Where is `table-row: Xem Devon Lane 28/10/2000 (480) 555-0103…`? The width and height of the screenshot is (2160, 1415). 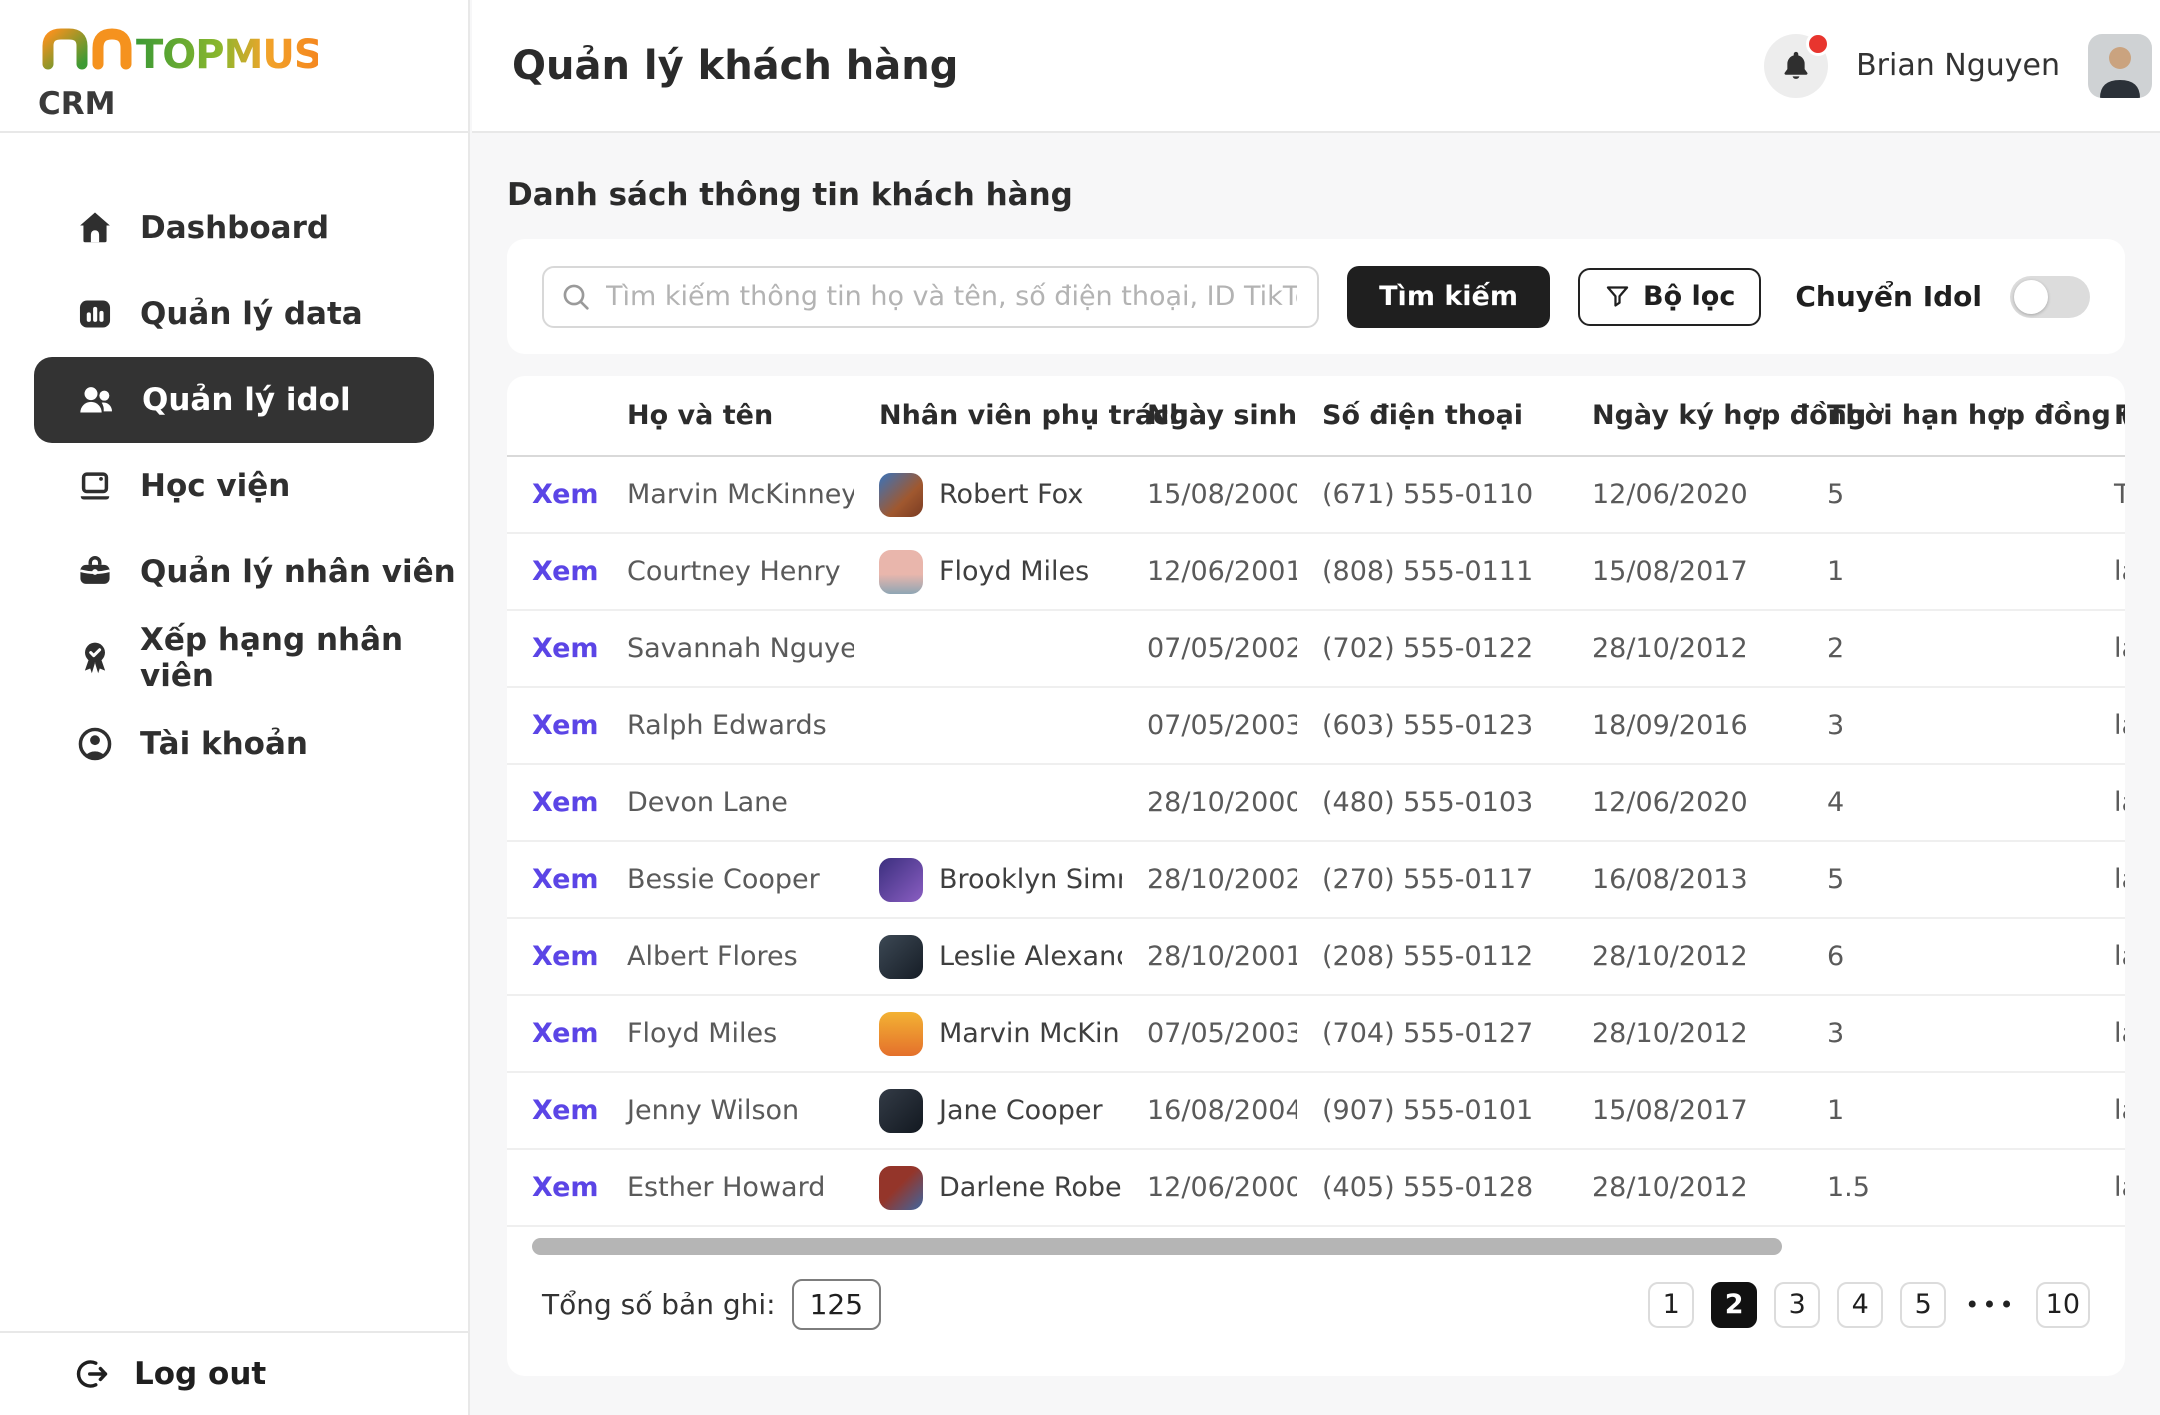 table-row: Xem Devon Lane 28/10/2000 (480) 555-0103… is located at coordinates (1316, 803).